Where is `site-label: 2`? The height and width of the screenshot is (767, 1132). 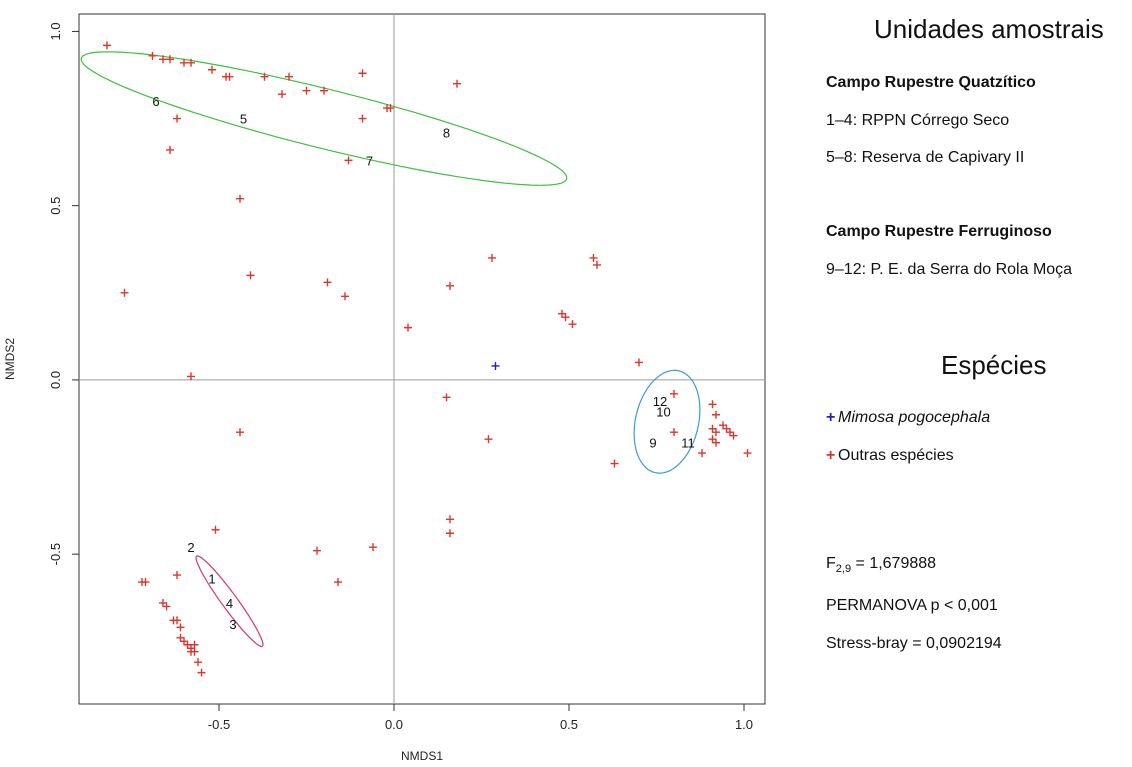
site-label: 2 is located at coordinates (190, 547).